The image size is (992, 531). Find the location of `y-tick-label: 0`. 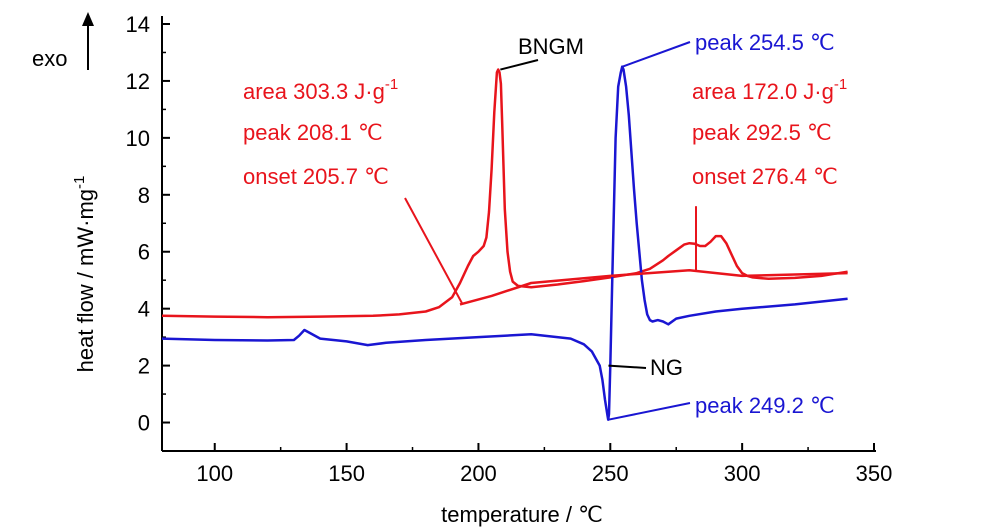

y-tick-label: 0 is located at coordinates (144, 423).